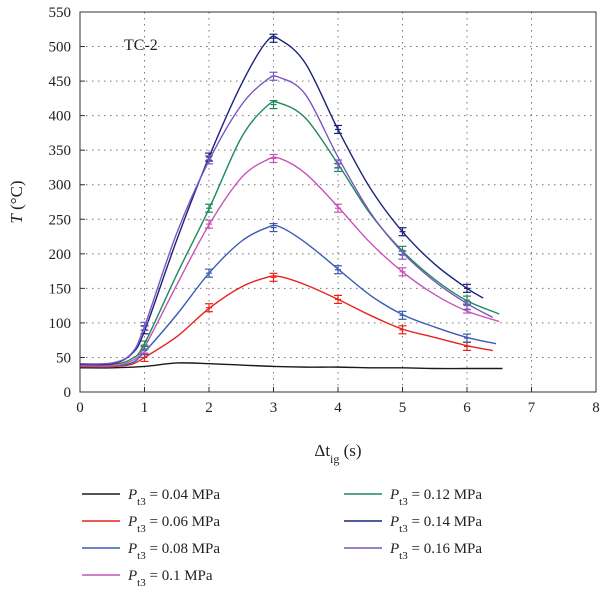 This screenshot has width=600, height=599. I want to click on legend-item: Pt3 = 0.04 MPa, so click(151, 497).